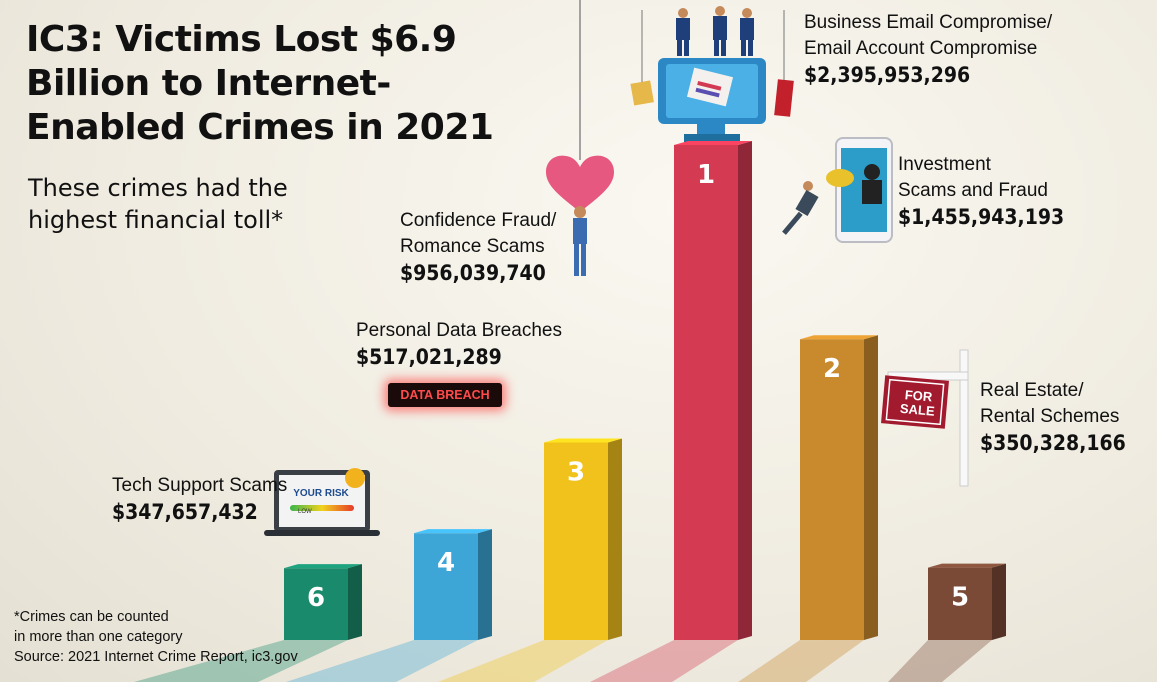 This screenshot has height=682, width=1157. I want to click on category-label: Investment Scams and Fraud $1,455,943,193, so click(981, 191).